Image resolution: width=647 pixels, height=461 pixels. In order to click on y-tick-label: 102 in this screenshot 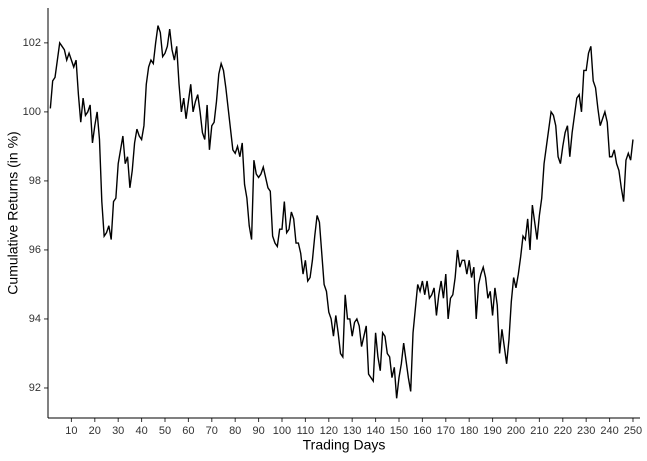, I will do `click(32, 43)`.